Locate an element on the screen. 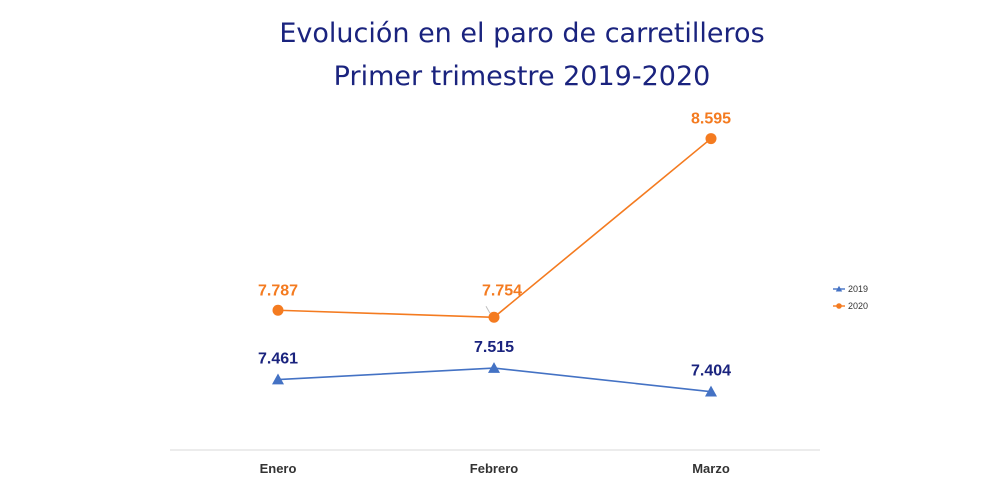 This screenshot has width=1000, height=500. x-tick-label: Enero is located at coordinates (278, 468).